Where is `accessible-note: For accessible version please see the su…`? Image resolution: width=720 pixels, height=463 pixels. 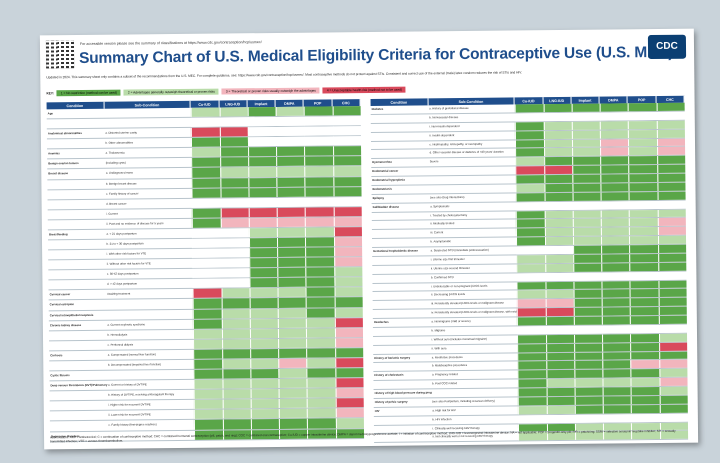
accessible-note: For accessible version please see the su… is located at coordinates (170, 43).